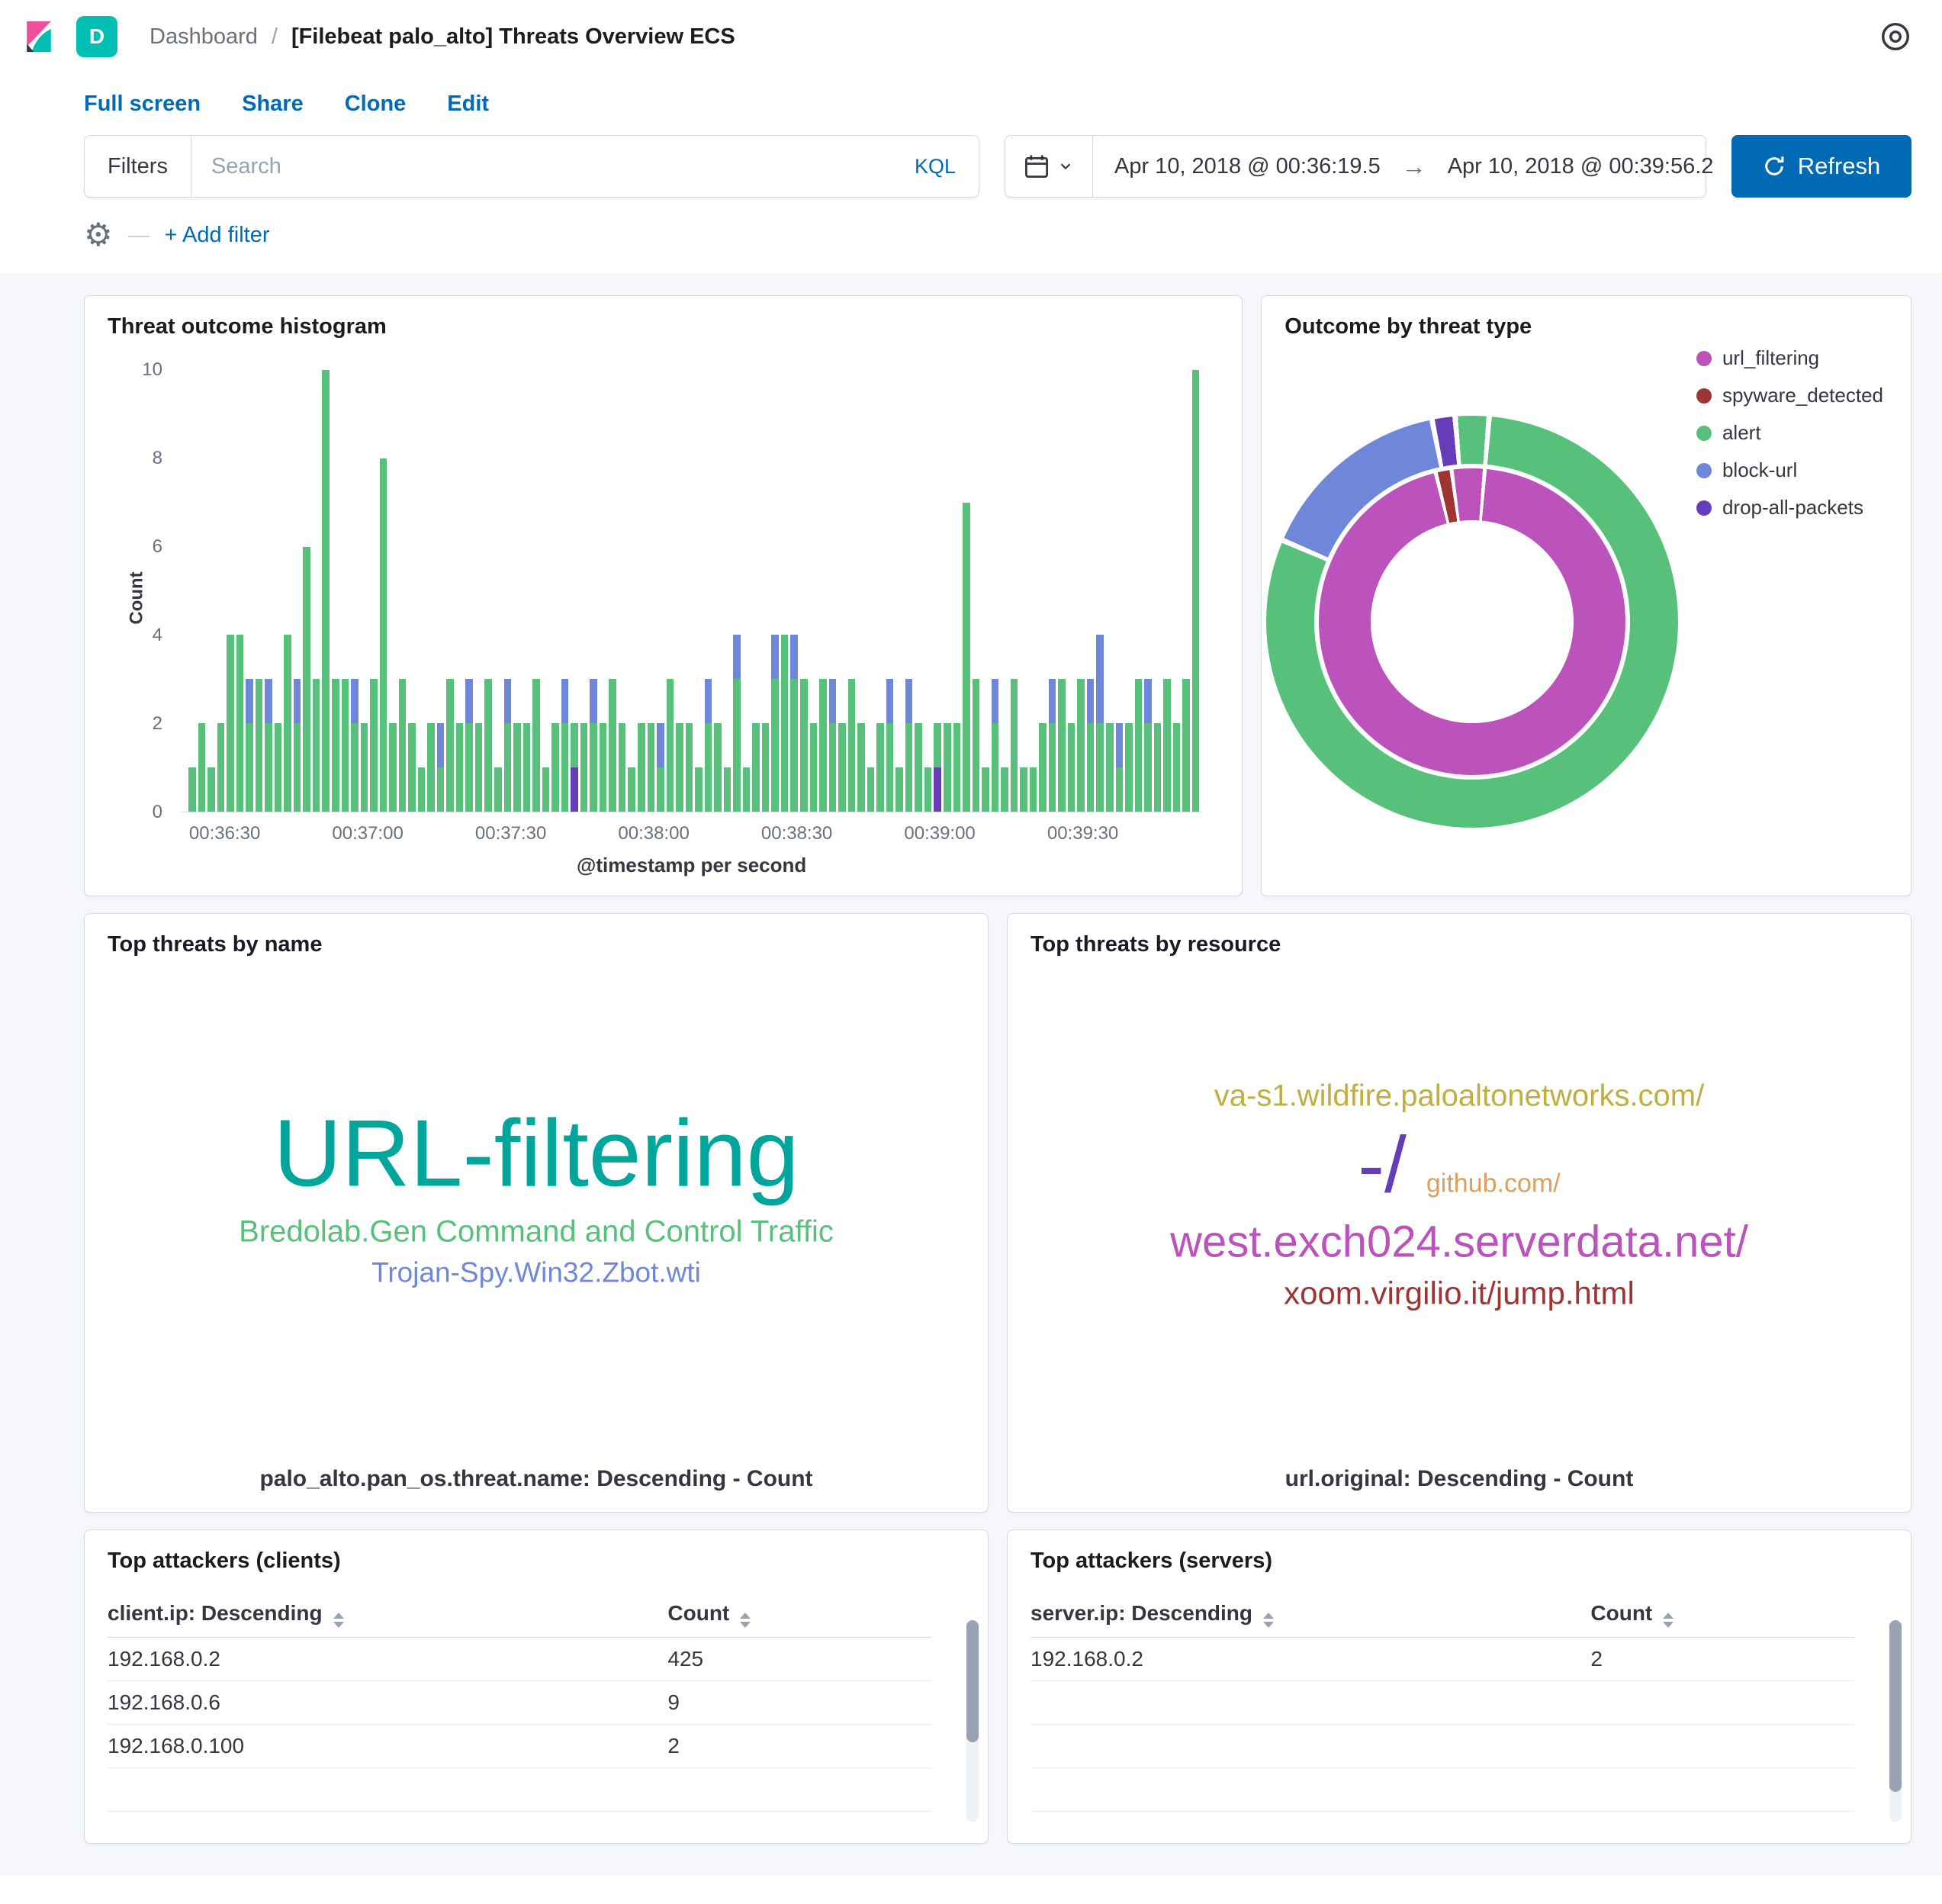 The height and width of the screenshot is (1904, 1942). What do you see at coordinates (1459, 1096) in the screenshot?
I see `tag-va-s1-wildfire-paloaltonetworks-com: va-s1.wildfire.paloaltonetworks.com/` at bounding box center [1459, 1096].